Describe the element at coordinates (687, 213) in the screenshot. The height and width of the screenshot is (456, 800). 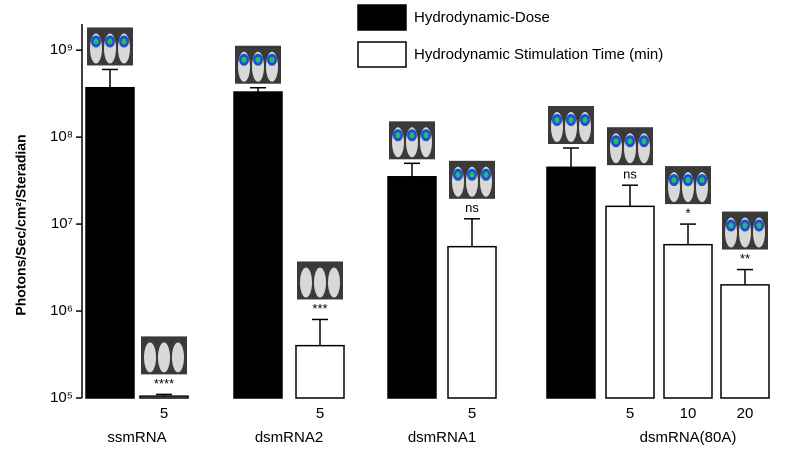
I see `significance-label: *` at that location.